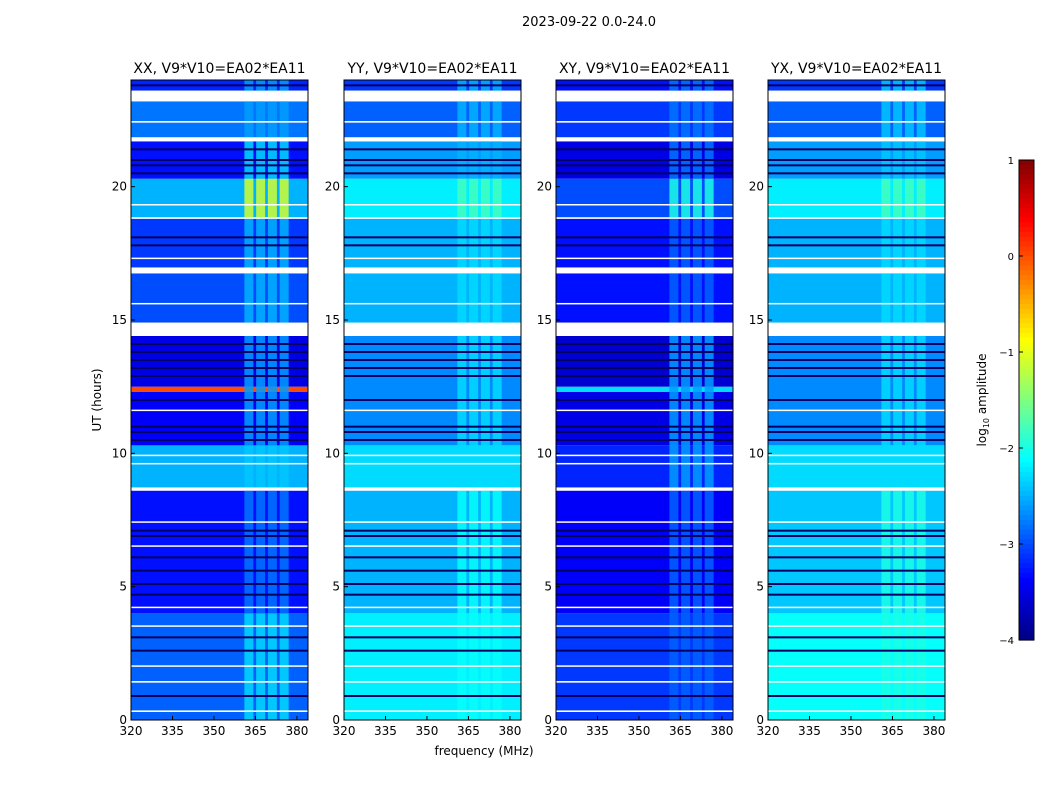 This screenshot has width=1050, height=800. What do you see at coordinates (1006, 449) in the screenshot?
I see `colorbar-tick-label: −2` at bounding box center [1006, 449].